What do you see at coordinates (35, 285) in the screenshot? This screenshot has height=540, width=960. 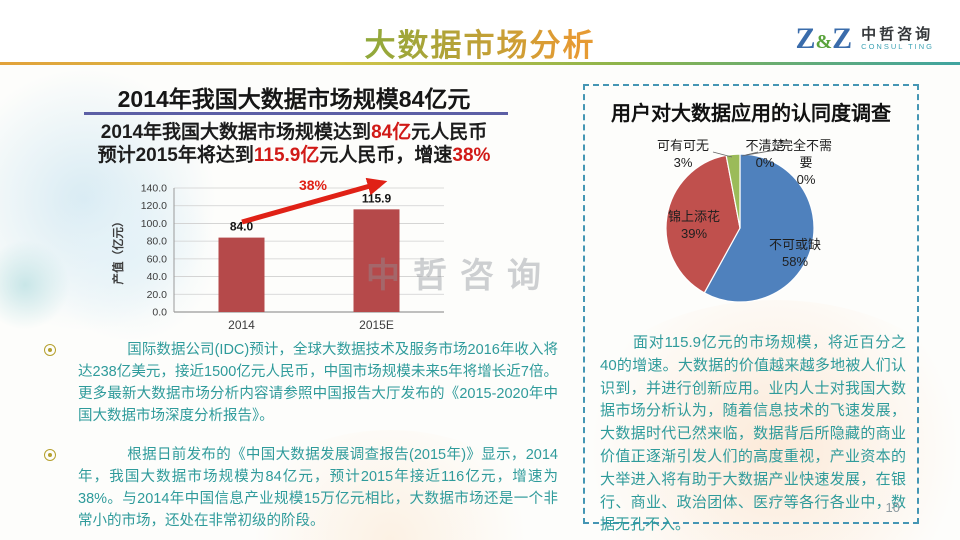 I see `background-decoration-teal` at bounding box center [35, 285].